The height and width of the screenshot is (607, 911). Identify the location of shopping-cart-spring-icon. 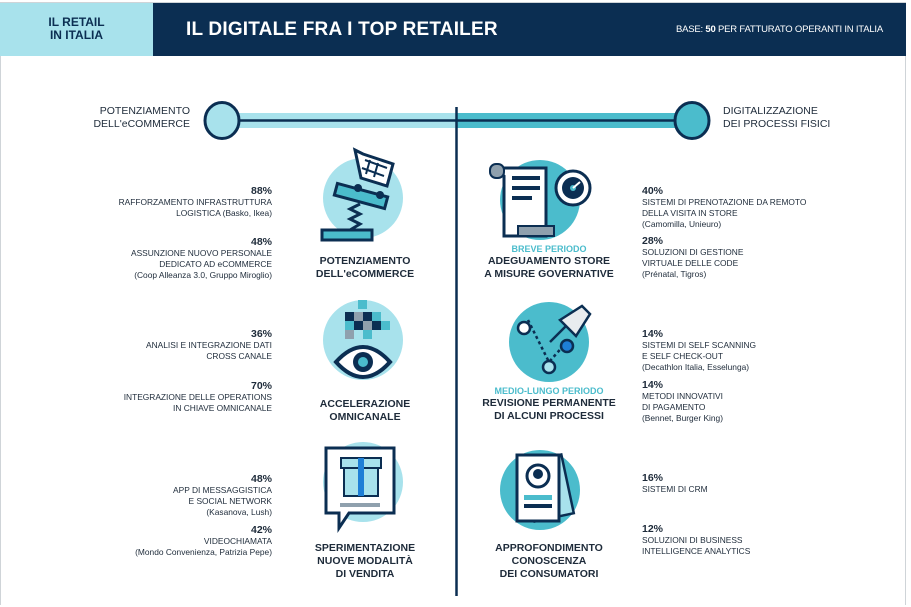
(361, 194).